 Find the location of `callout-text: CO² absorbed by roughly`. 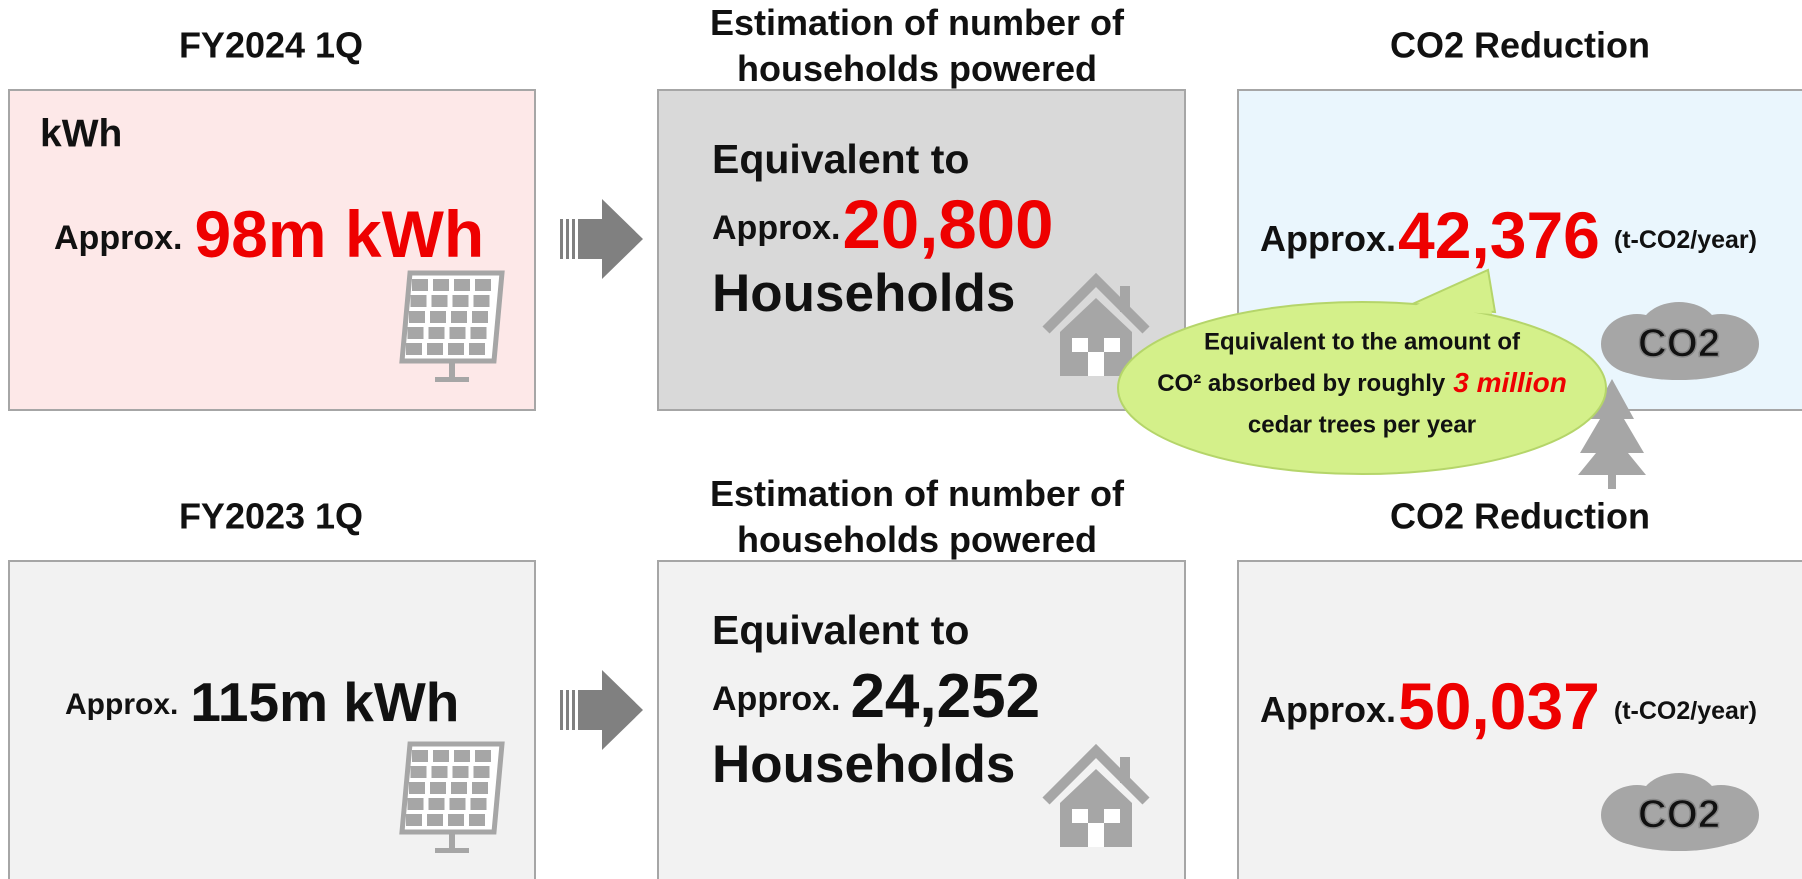

callout-text: CO² absorbed by roughly is located at coordinates (1301, 383).